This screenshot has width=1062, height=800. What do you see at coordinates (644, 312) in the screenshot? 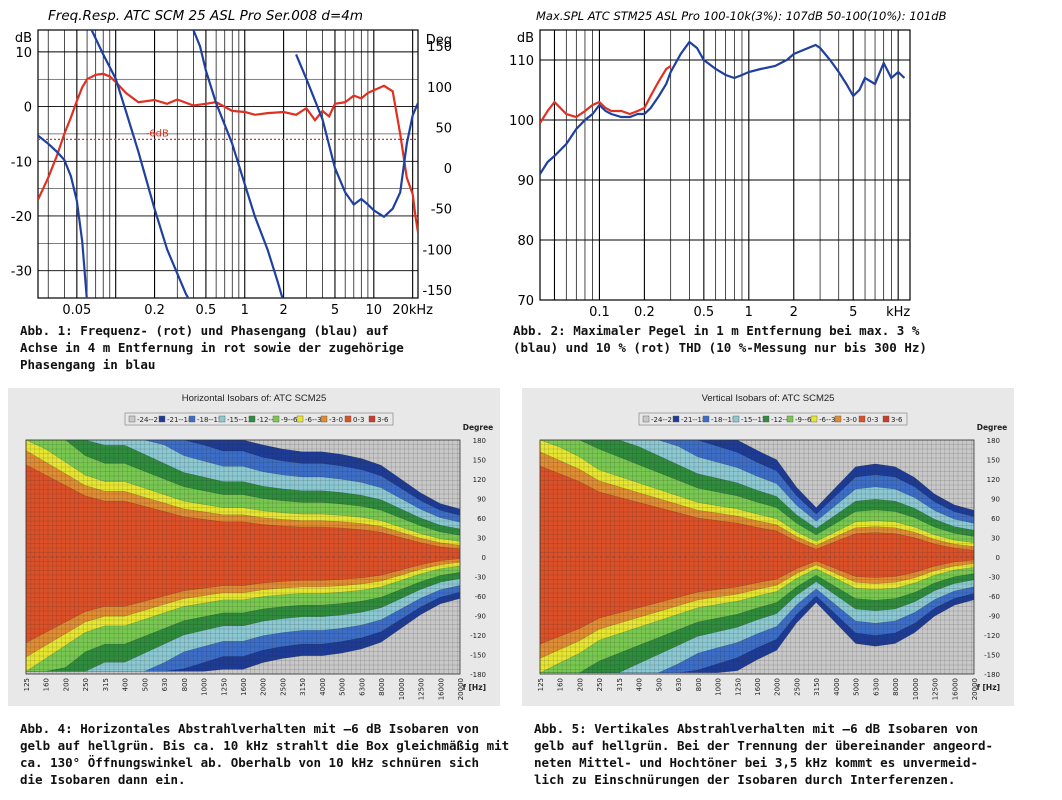
I see `x-tick-label: 0.2` at bounding box center [644, 312].